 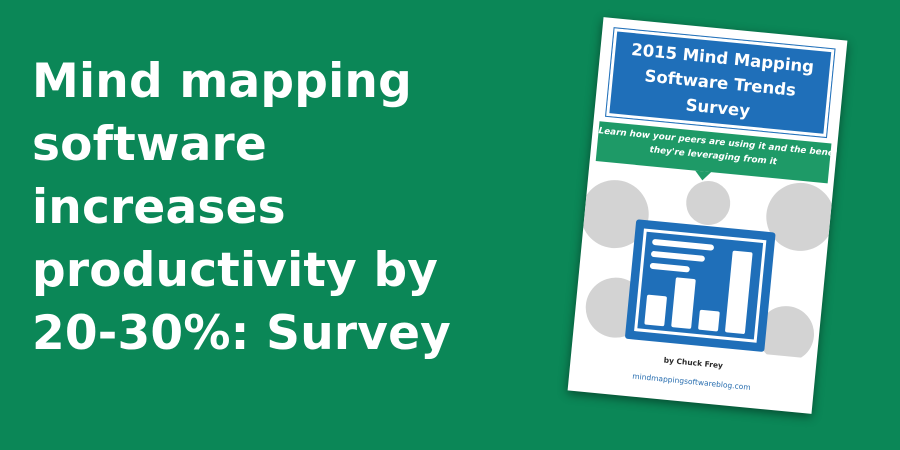 I want to click on bar-chart-icon, so click(x=700, y=285).